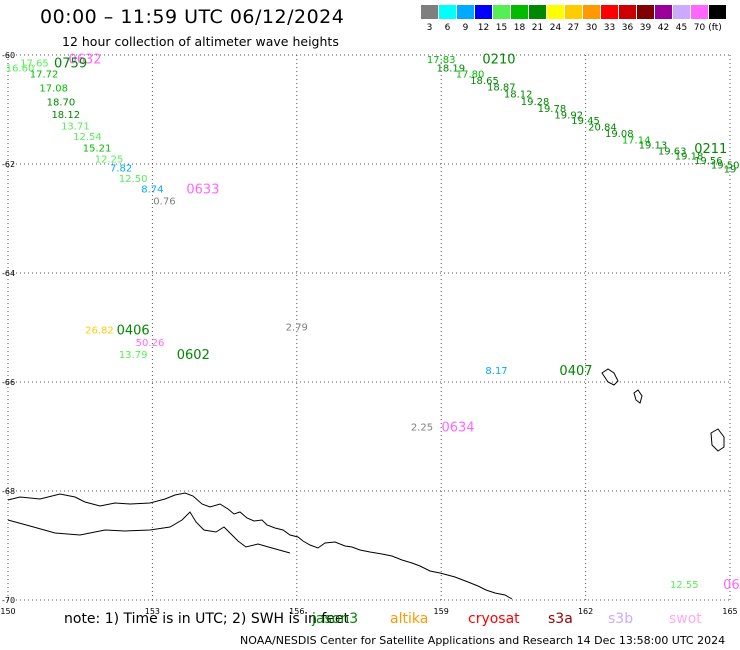 The height and width of the screenshot is (650, 740). What do you see at coordinates (663, 28) in the screenshot?
I see `legend-label: 42` at bounding box center [663, 28].